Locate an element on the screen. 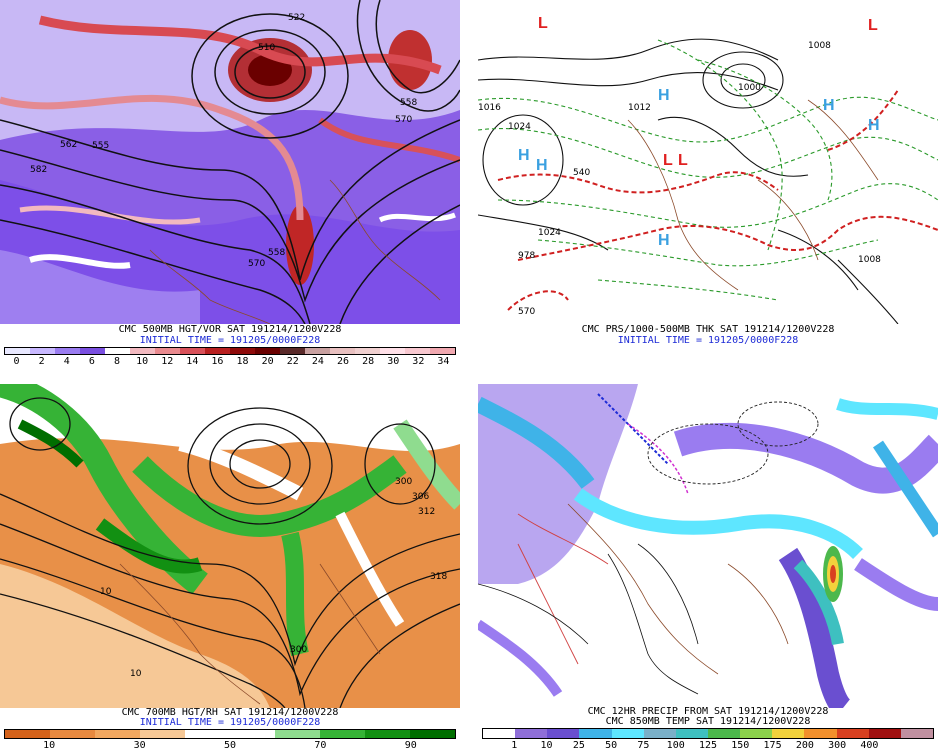 The height and width of the screenshot is (752, 938). contour-label: 555 is located at coordinates (100, 146).